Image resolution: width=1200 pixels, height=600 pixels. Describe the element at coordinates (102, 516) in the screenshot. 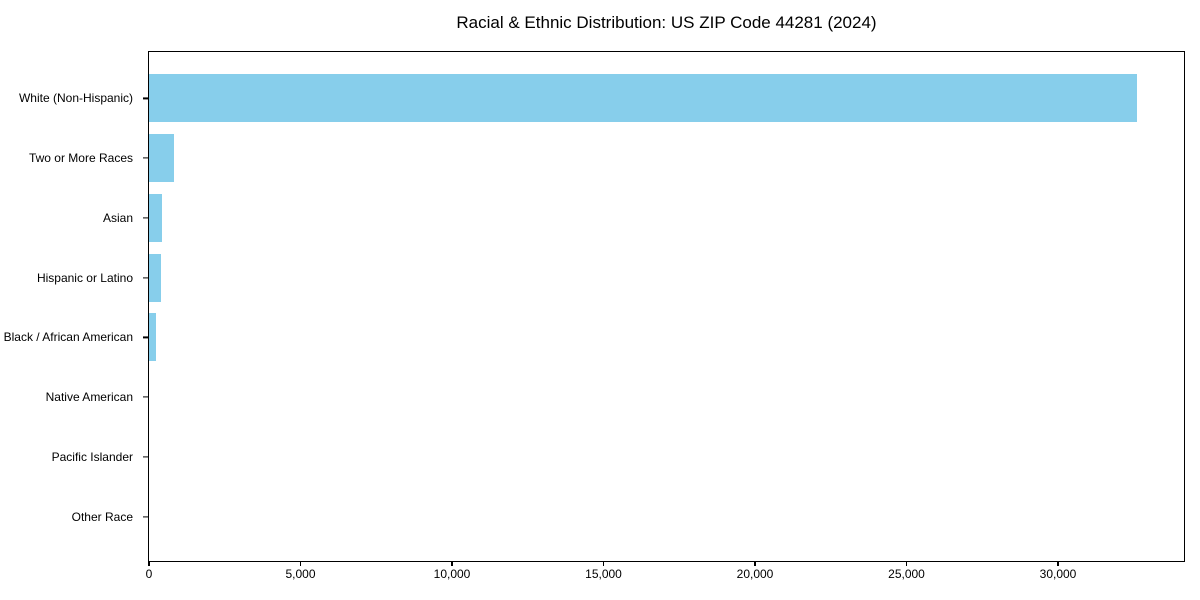

I see `y-tick-label: Other Race` at that location.